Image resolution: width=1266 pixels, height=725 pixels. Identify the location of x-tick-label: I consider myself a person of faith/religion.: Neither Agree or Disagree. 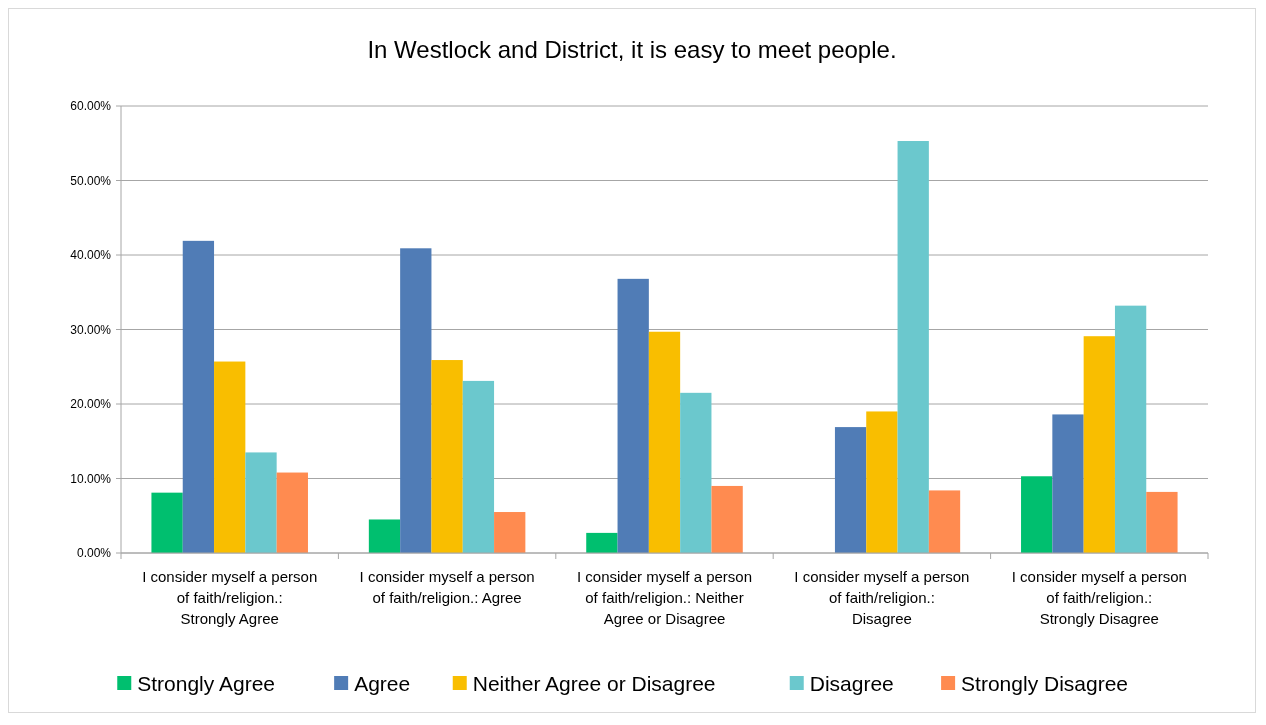
(664, 597).